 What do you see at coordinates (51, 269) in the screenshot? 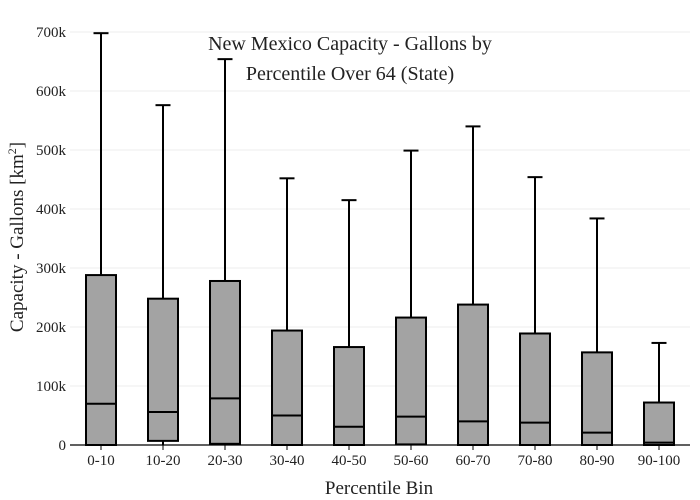
I see `y-tick-label: 300k` at bounding box center [51, 269].